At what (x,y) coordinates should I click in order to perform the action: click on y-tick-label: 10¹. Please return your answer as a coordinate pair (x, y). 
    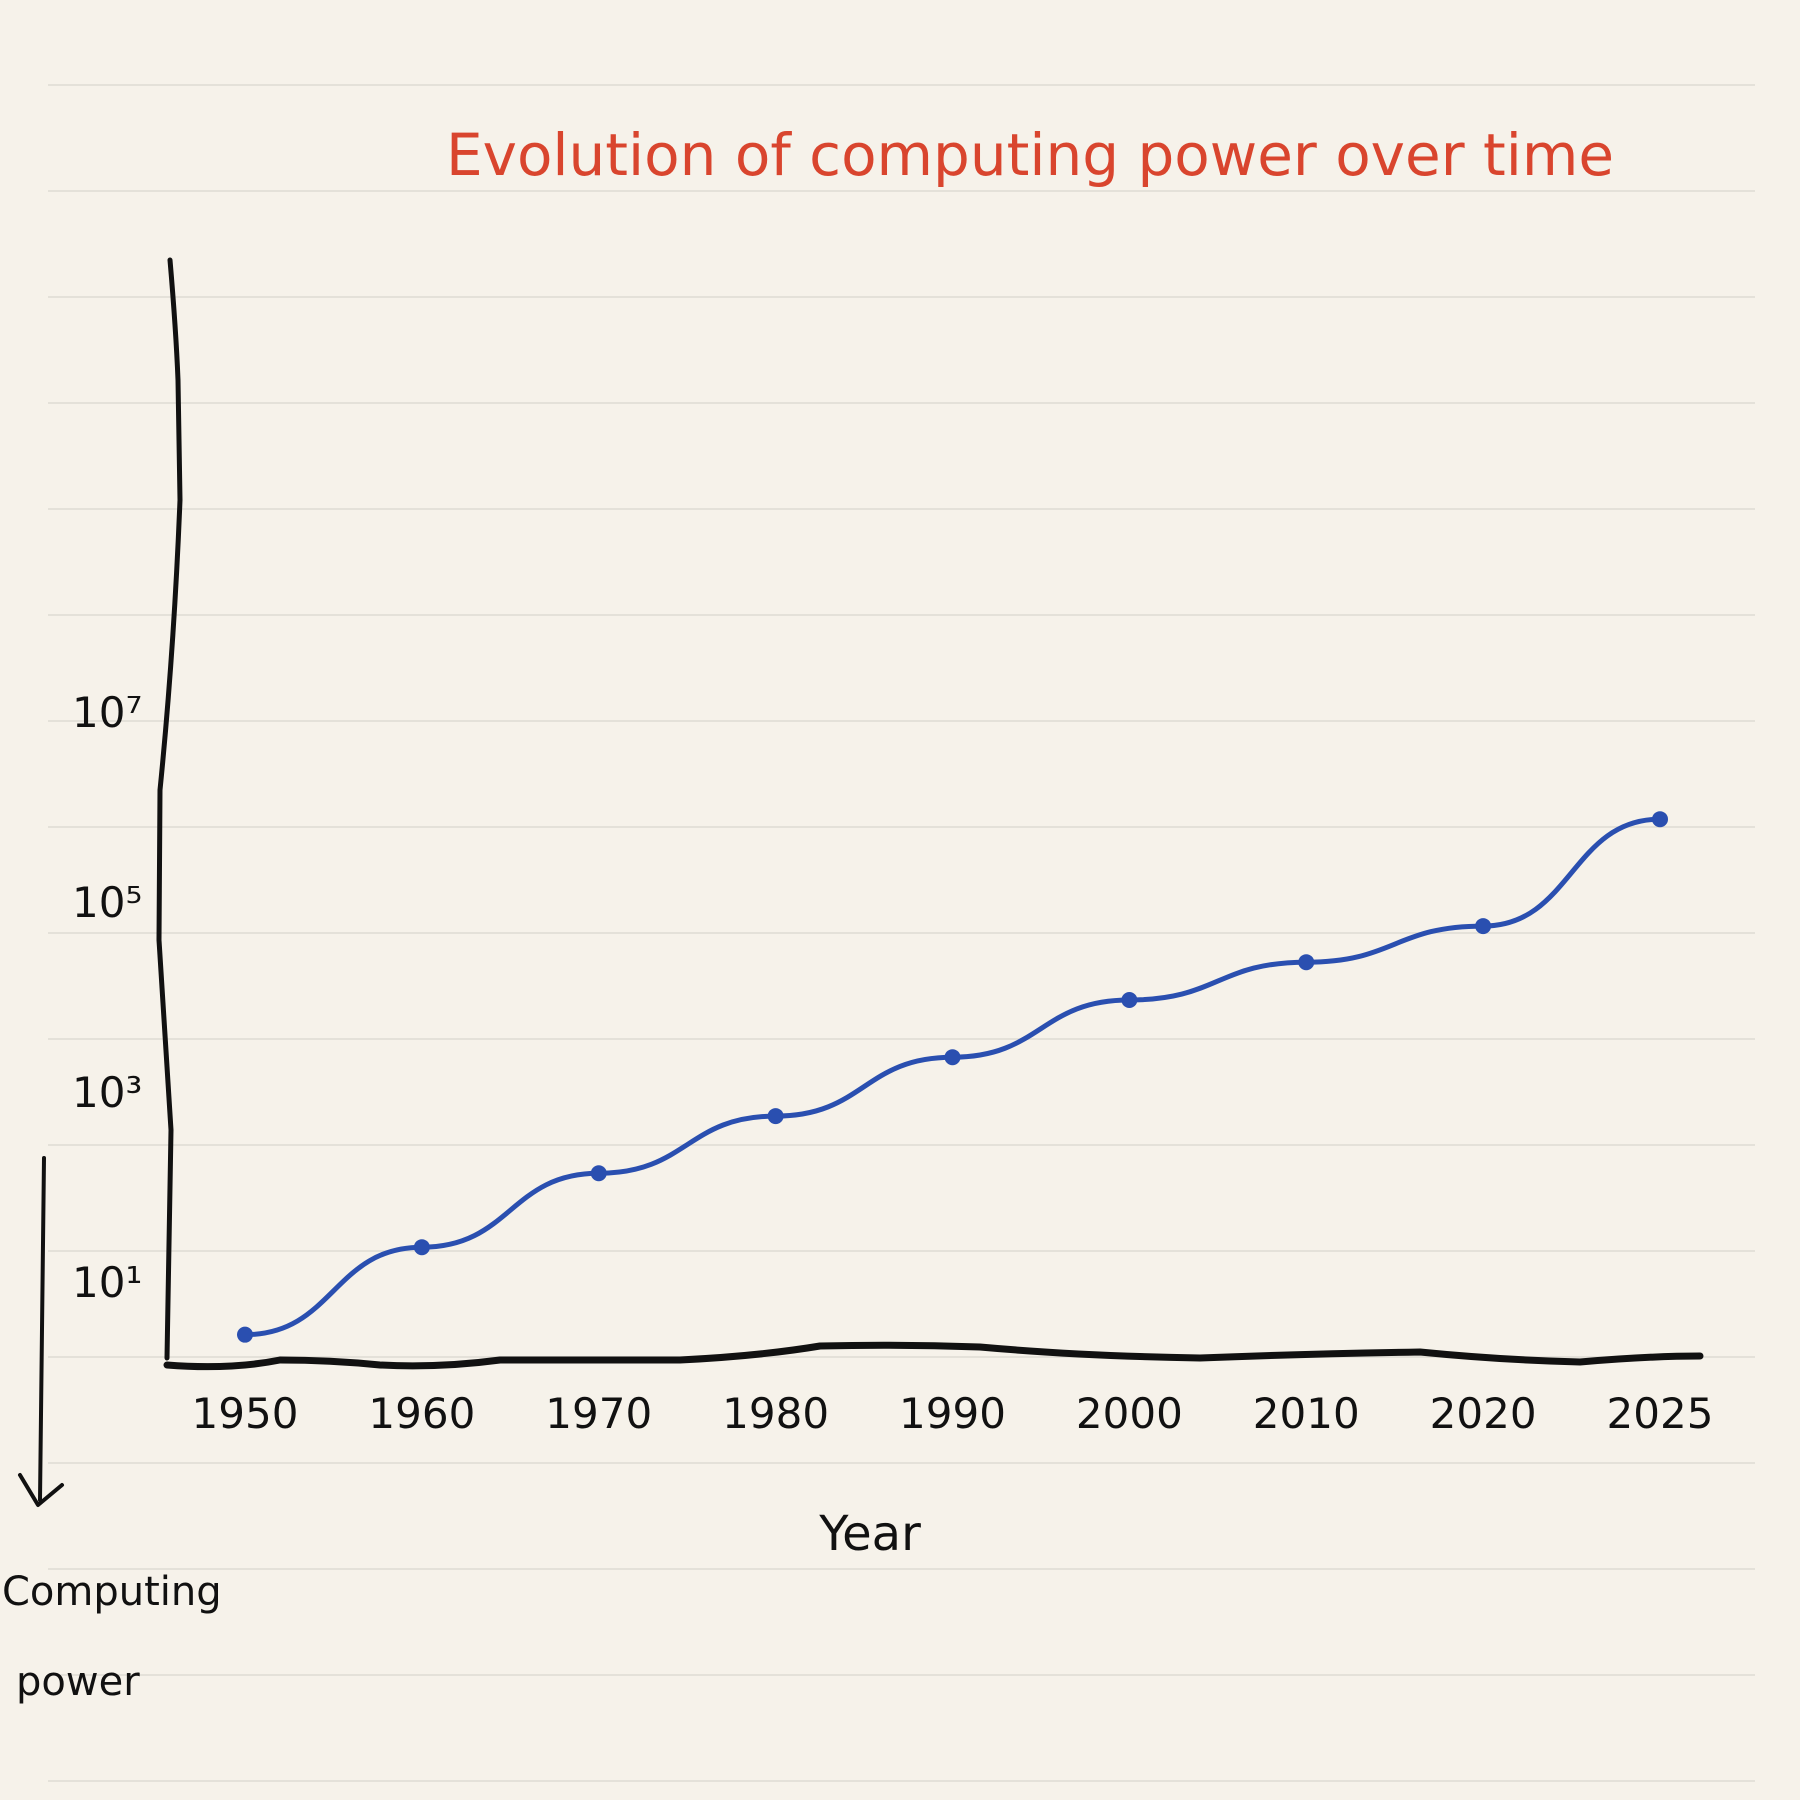
    Looking at the image, I should click on (107, 1282).